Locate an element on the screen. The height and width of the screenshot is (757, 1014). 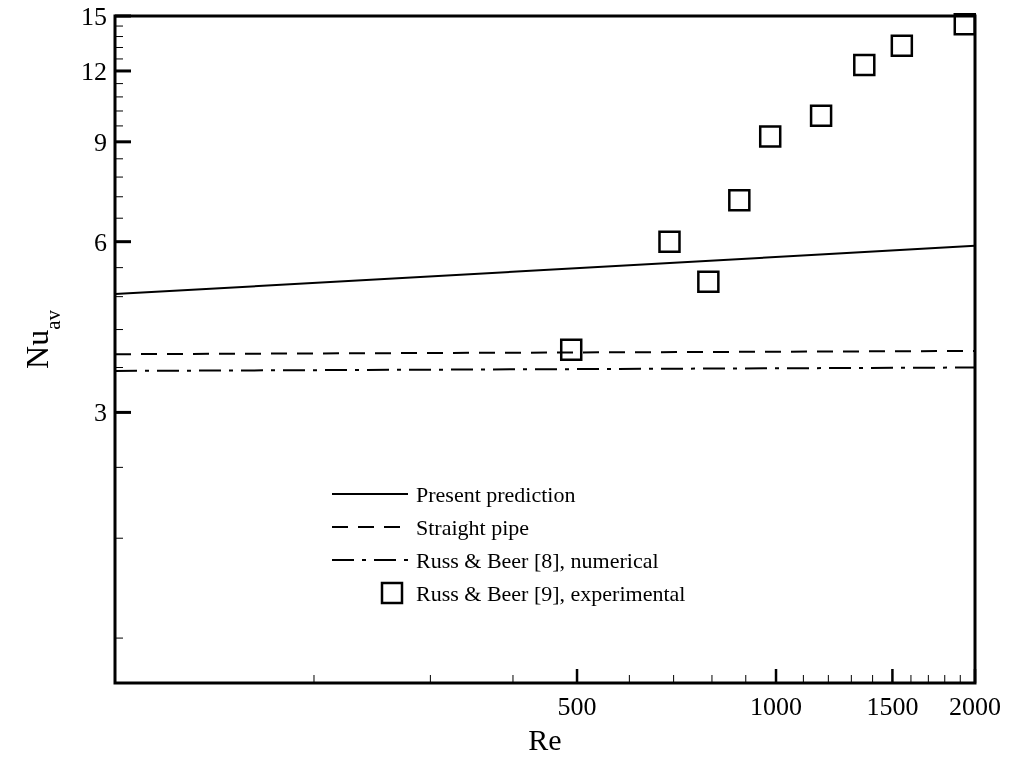
x-tick-label: 1000 is located at coordinates (776, 706).